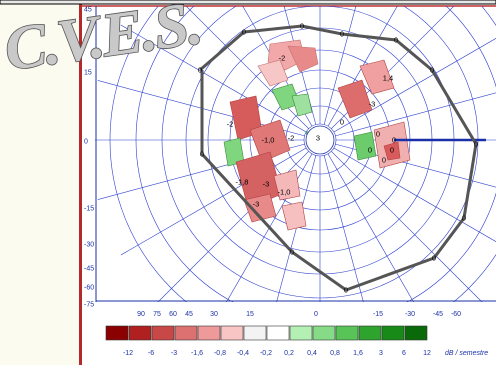 The height and width of the screenshot is (365, 496). What do you see at coordinates (220, 353) in the screenshot?
I see `scale-label: -0,8` at bounding box center [220, 353].